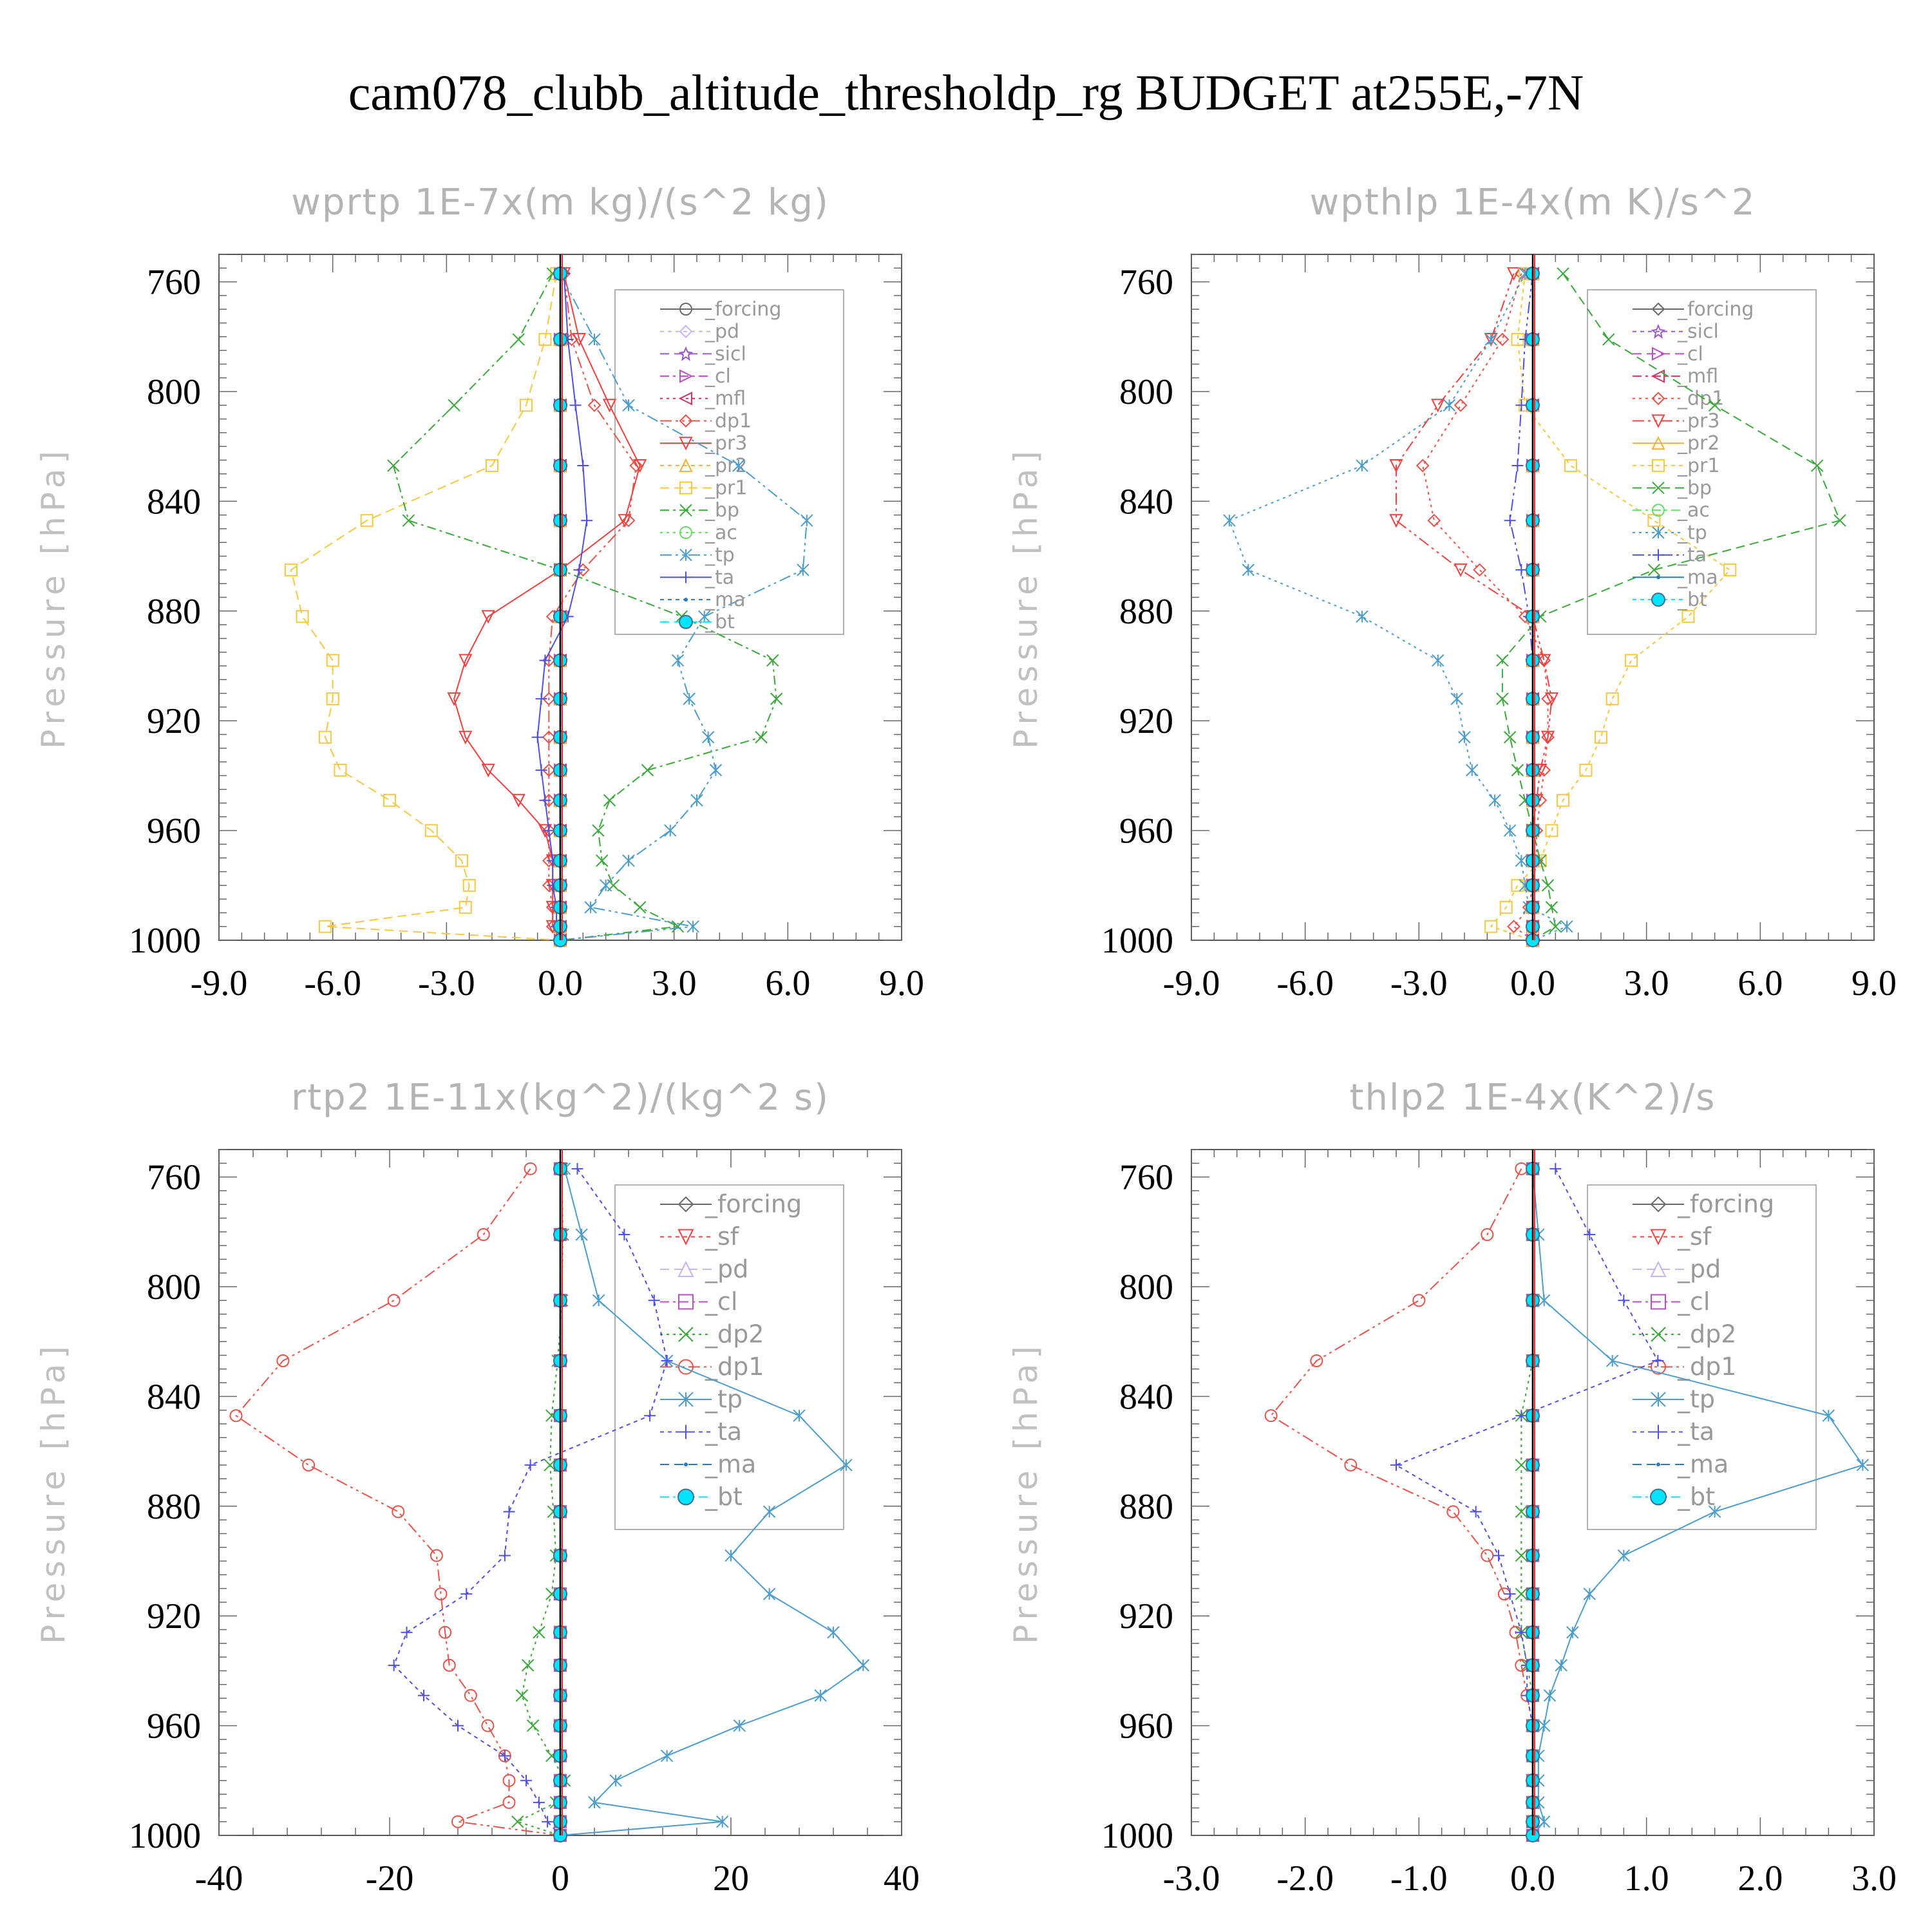  Describe the element at coordinates (1690, 354) in the screenshot. I see `legend-label: _cl` at that location.